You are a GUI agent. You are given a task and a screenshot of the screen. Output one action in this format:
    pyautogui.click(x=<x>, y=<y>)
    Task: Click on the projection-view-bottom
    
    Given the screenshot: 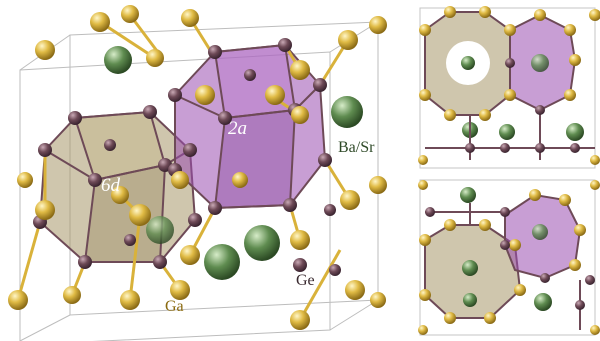 What is the action you would take?
    pyautogui.click(x=509, y=257)
    